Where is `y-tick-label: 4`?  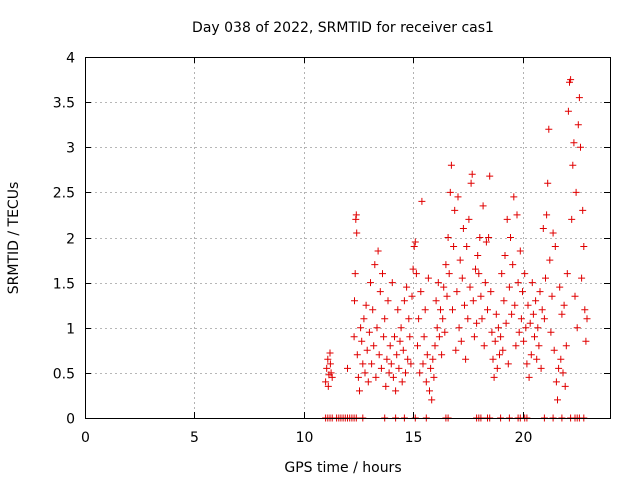 y-tick-label: 4 is located at coordinates (70, 59).